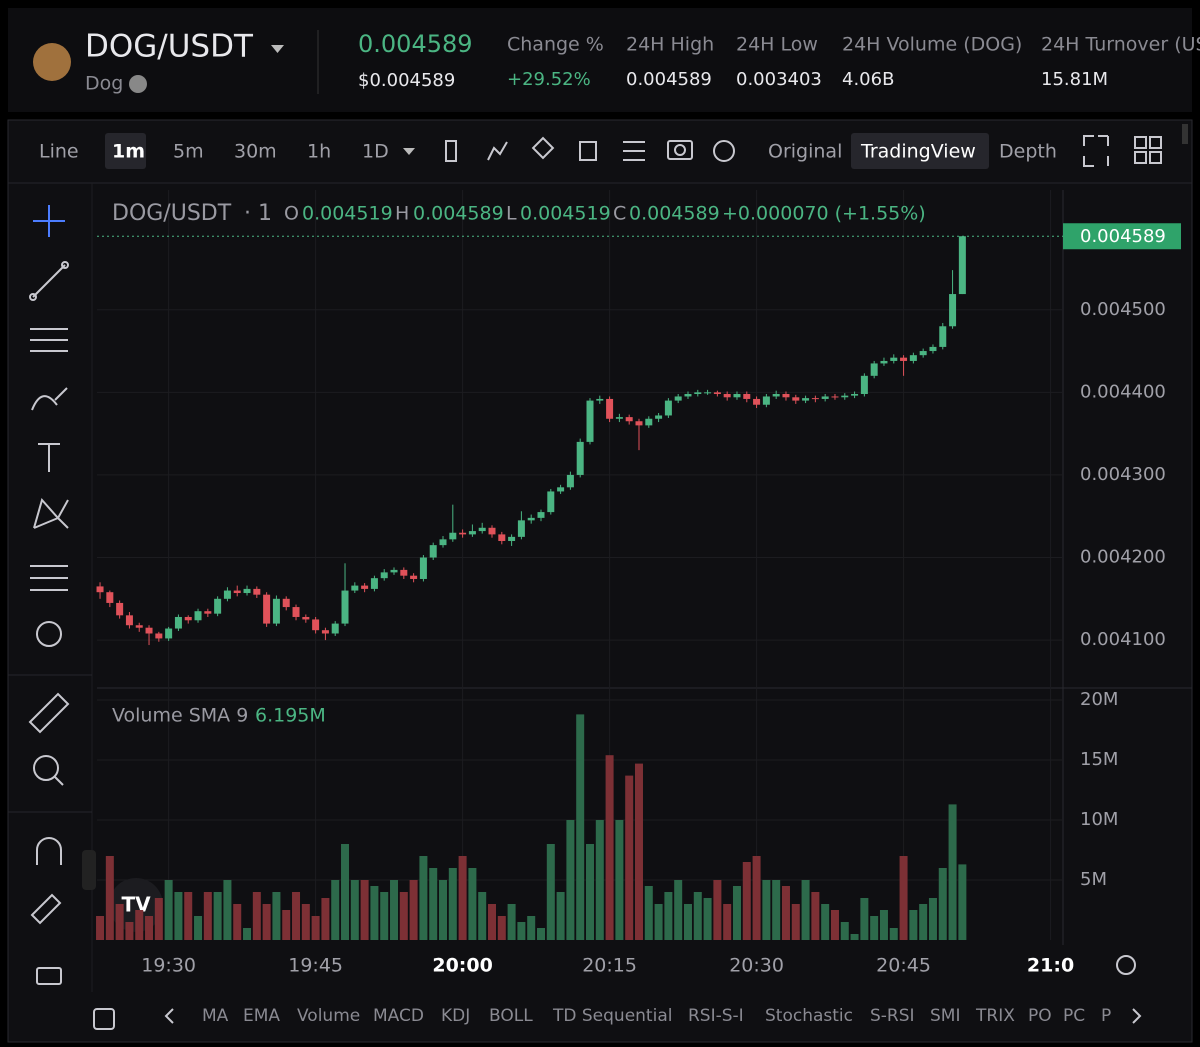  What do you see at coordinates (458, 214) in the screenshot?
I see `legend-high: 0.004589` at bounding box center [458, 214].